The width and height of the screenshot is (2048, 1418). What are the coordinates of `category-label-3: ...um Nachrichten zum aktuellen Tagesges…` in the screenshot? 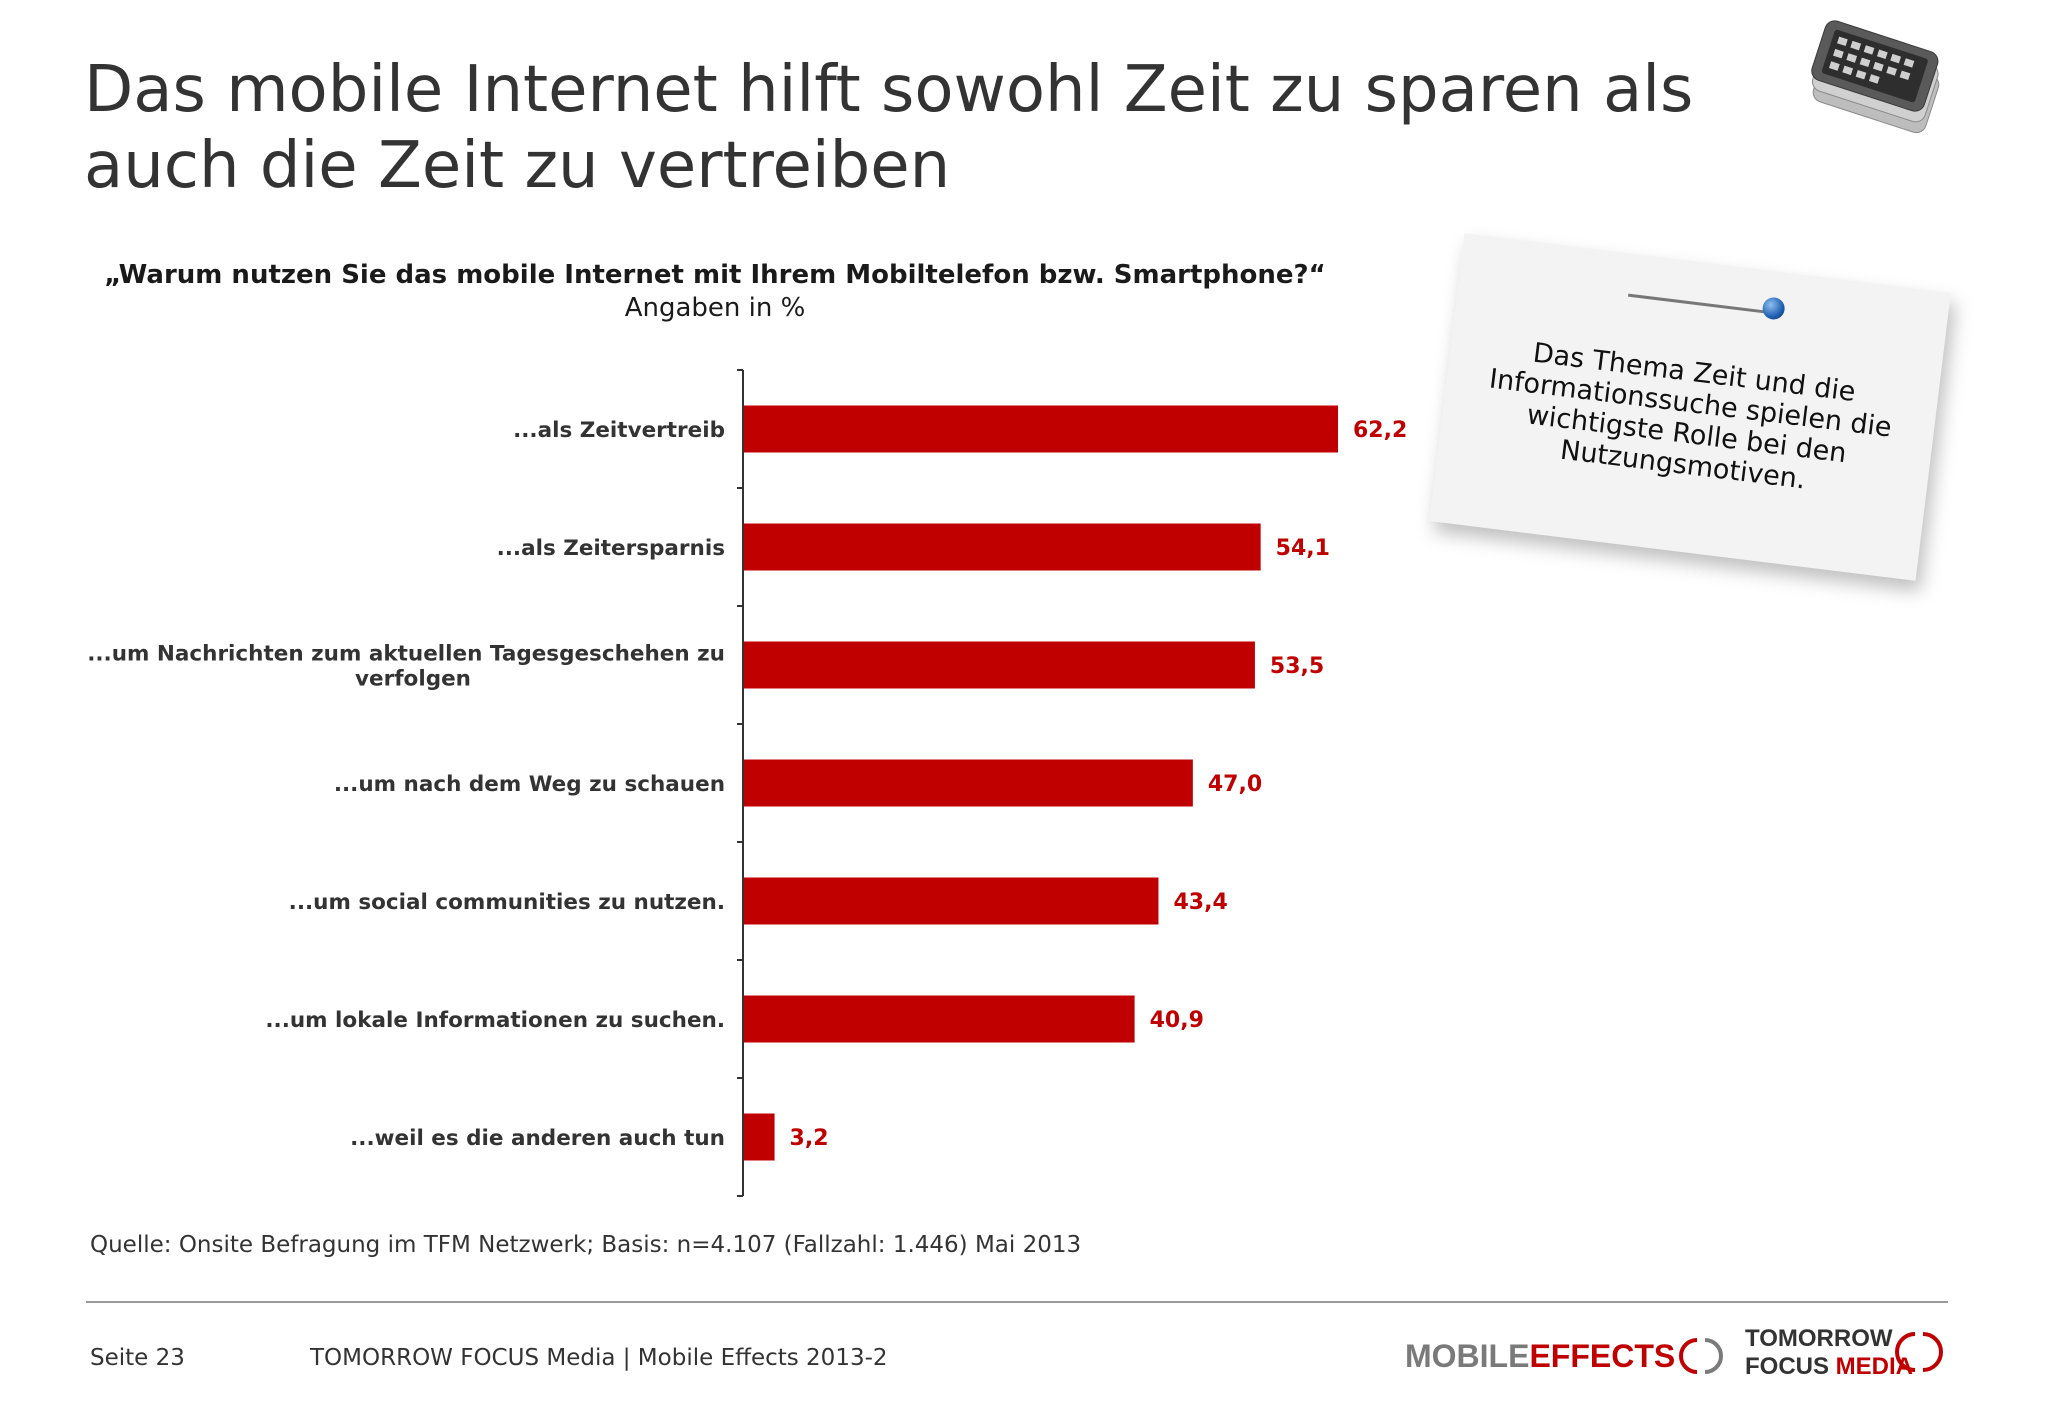 It's located at (406, 654).